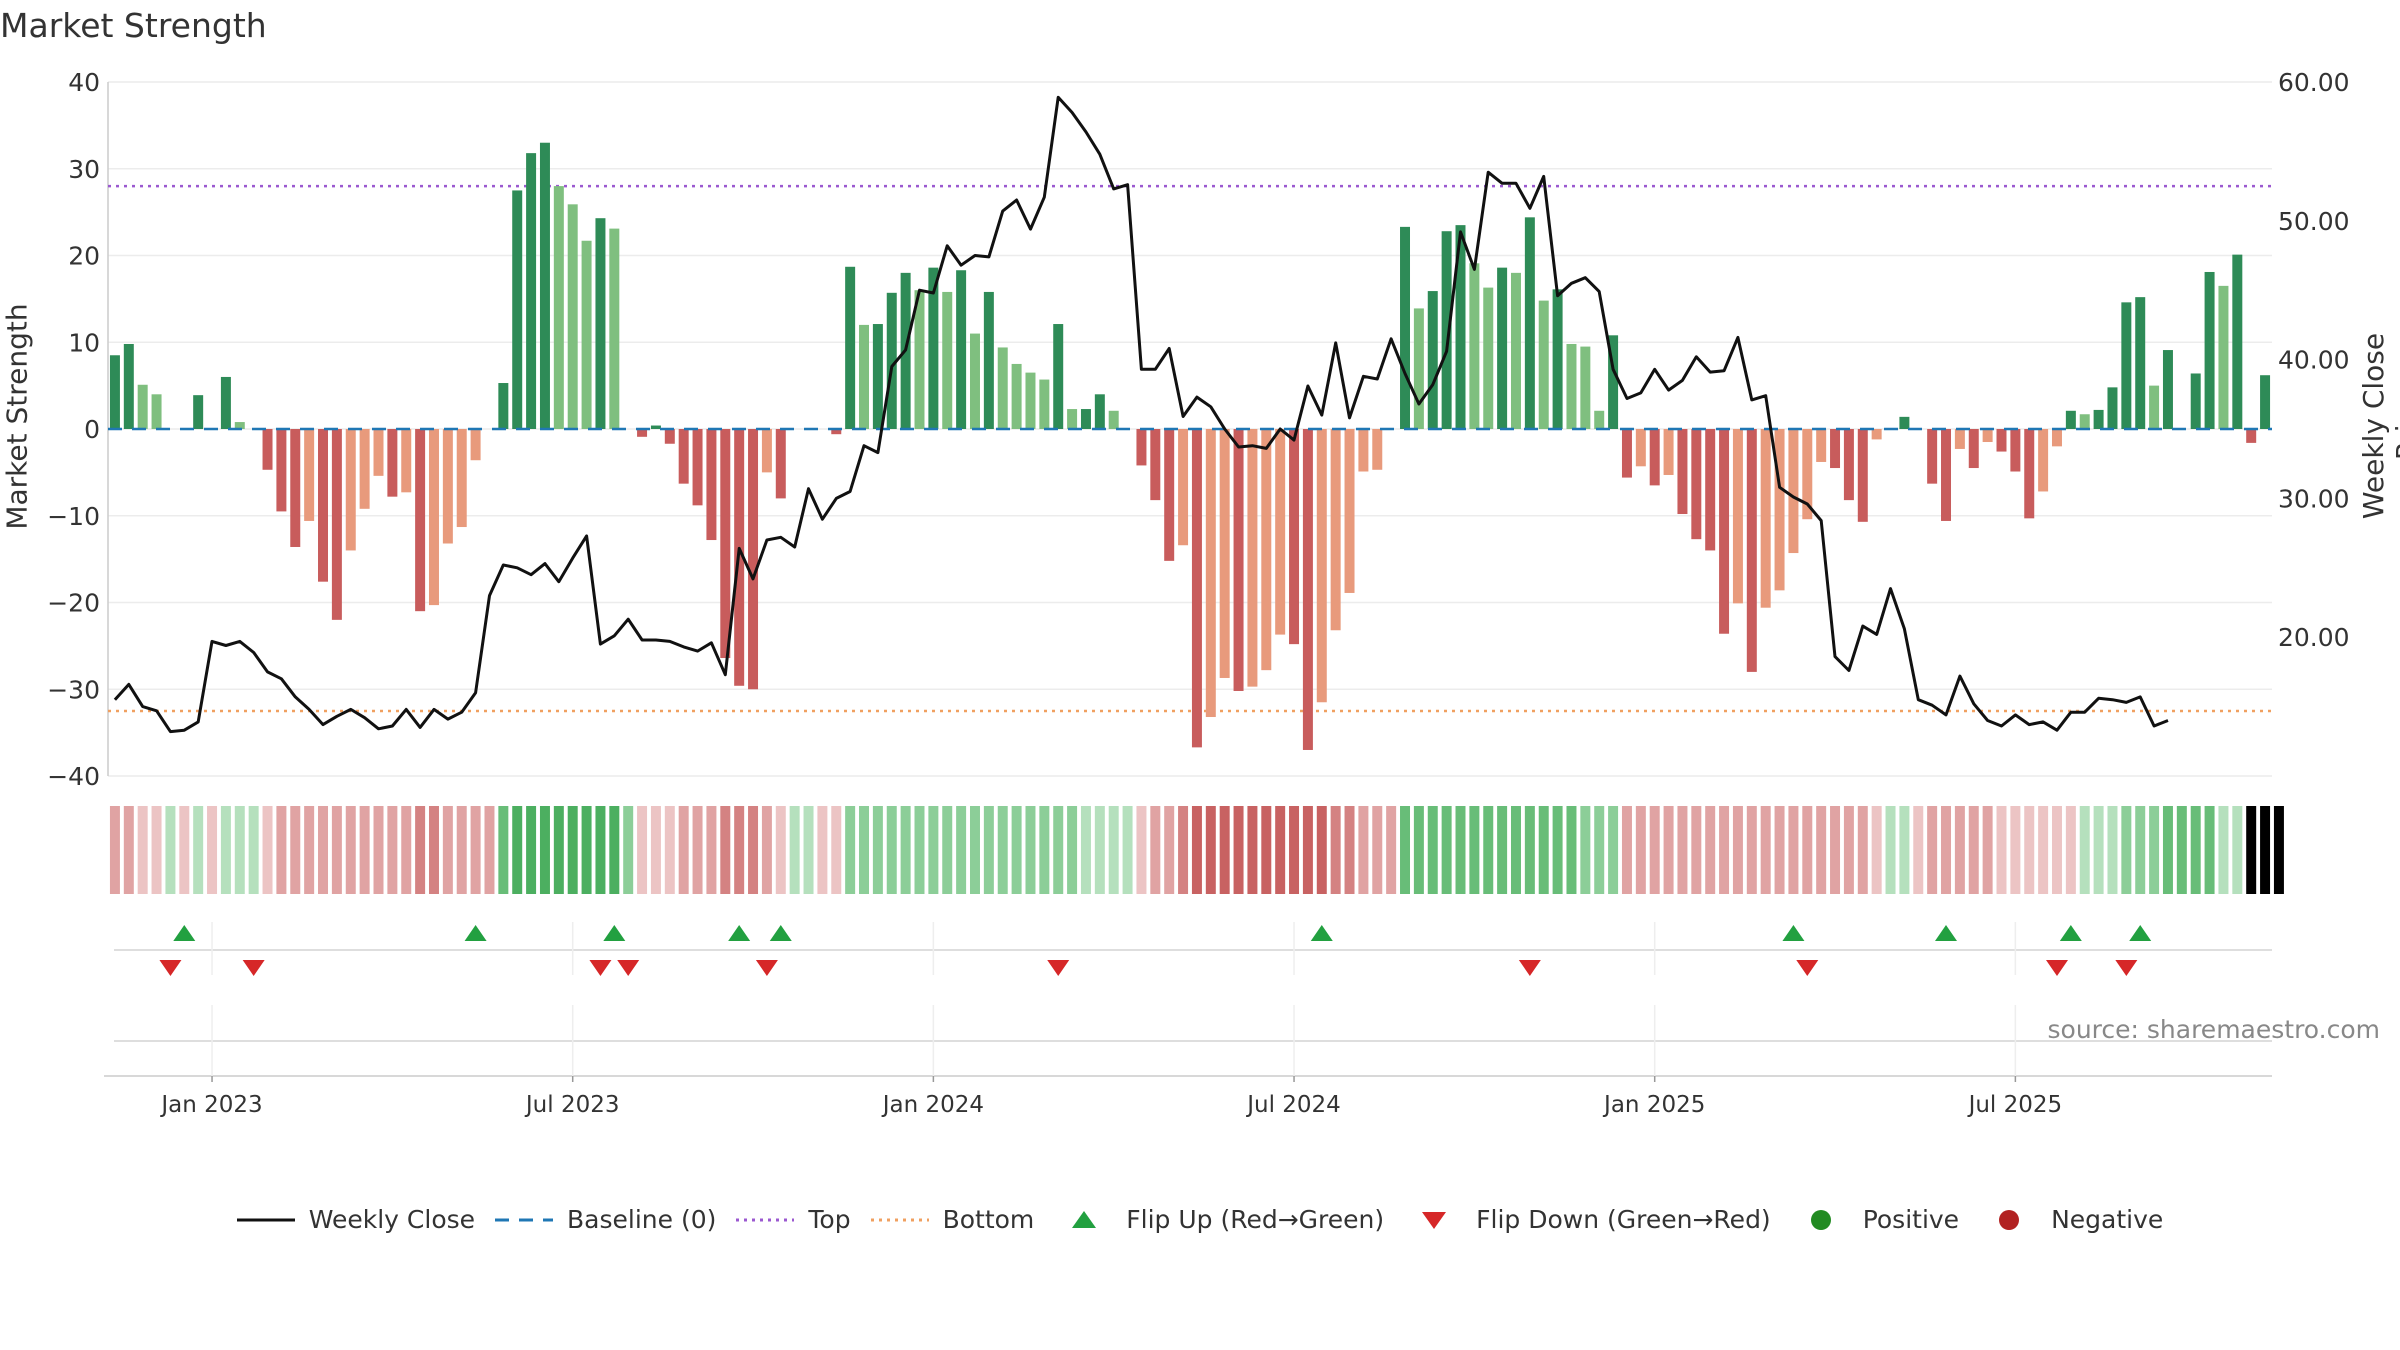 This screenshot has width=2400, height=1350. What do you see at coordinates (84, 169) in the screenshot?
I see `y-tick-label: 30` at bounding box center [84, 169].